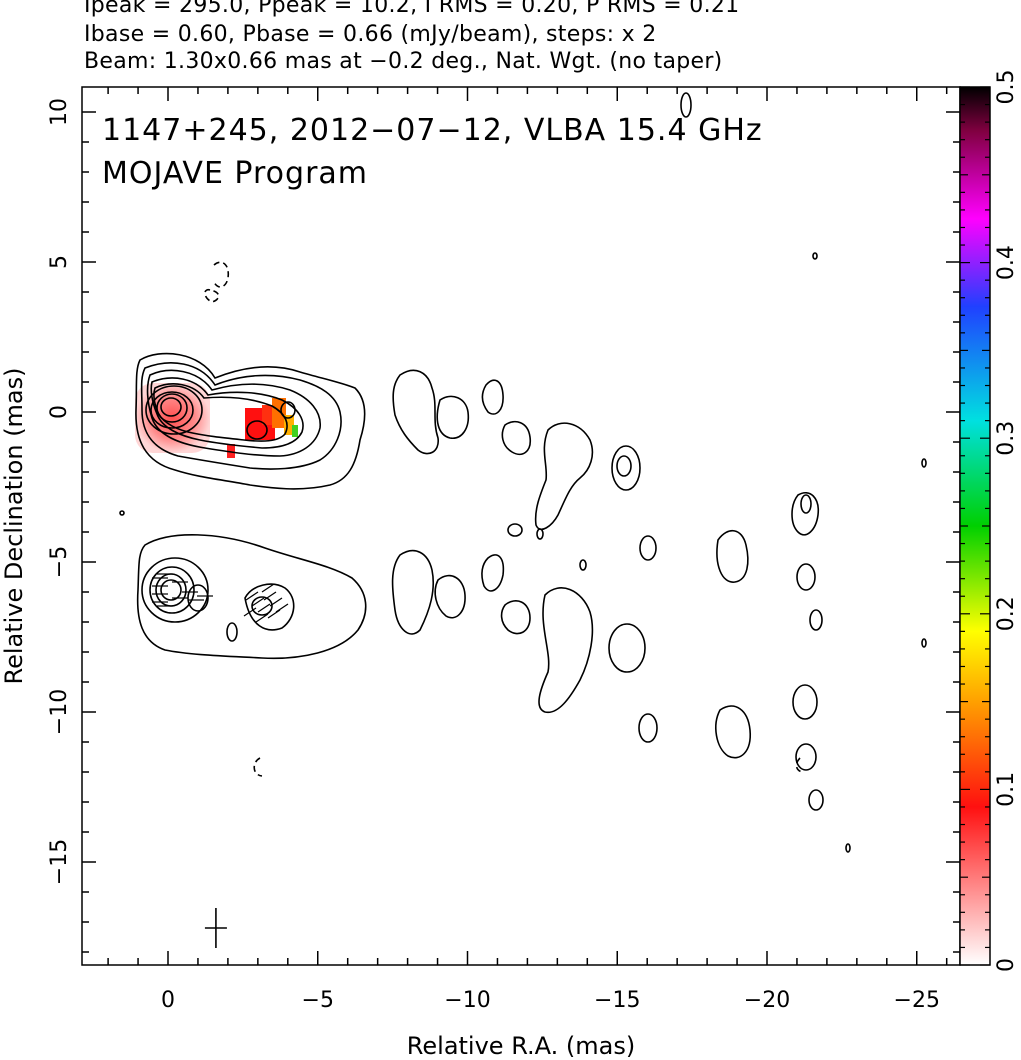 The width and height of the screenshot is (1021, 1060). What do you see at coordinates (806, 757) in the screenshot?
I see `p-contour-blob-j` at bounding box center [806, 757].